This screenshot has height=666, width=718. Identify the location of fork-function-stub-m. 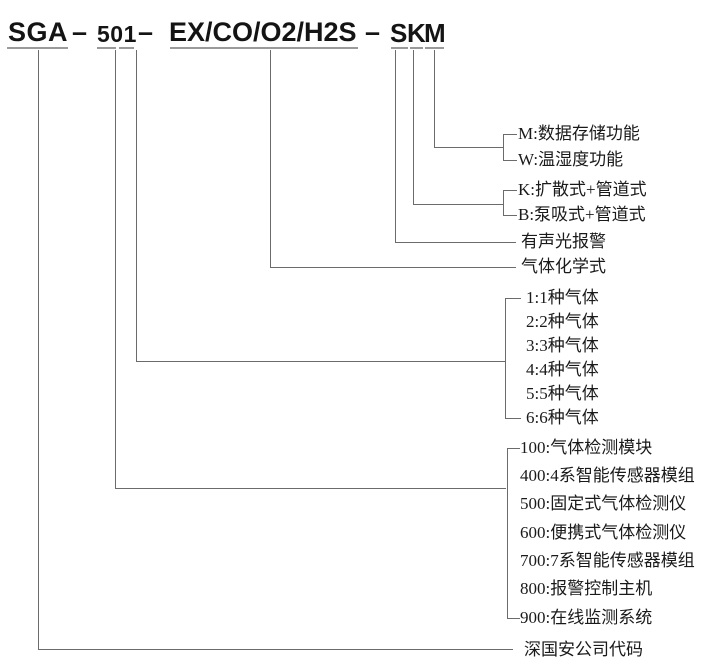
(510, 134).